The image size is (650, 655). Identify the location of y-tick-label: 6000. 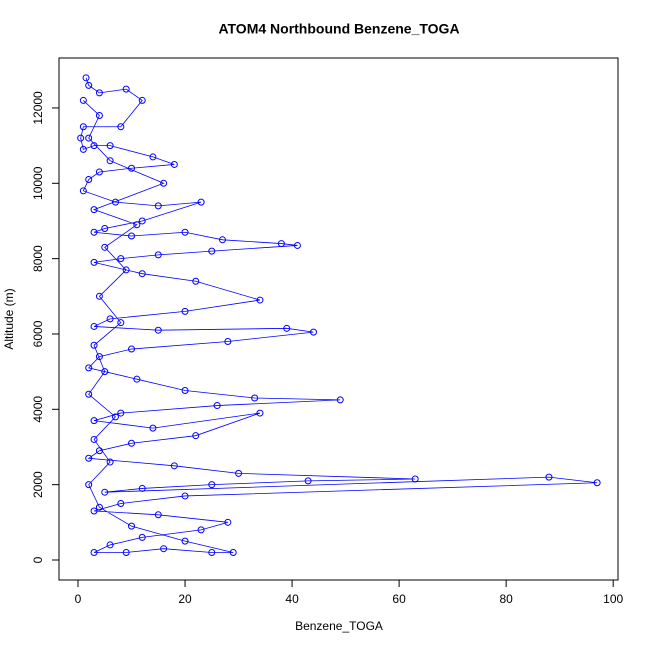
(38, 333).